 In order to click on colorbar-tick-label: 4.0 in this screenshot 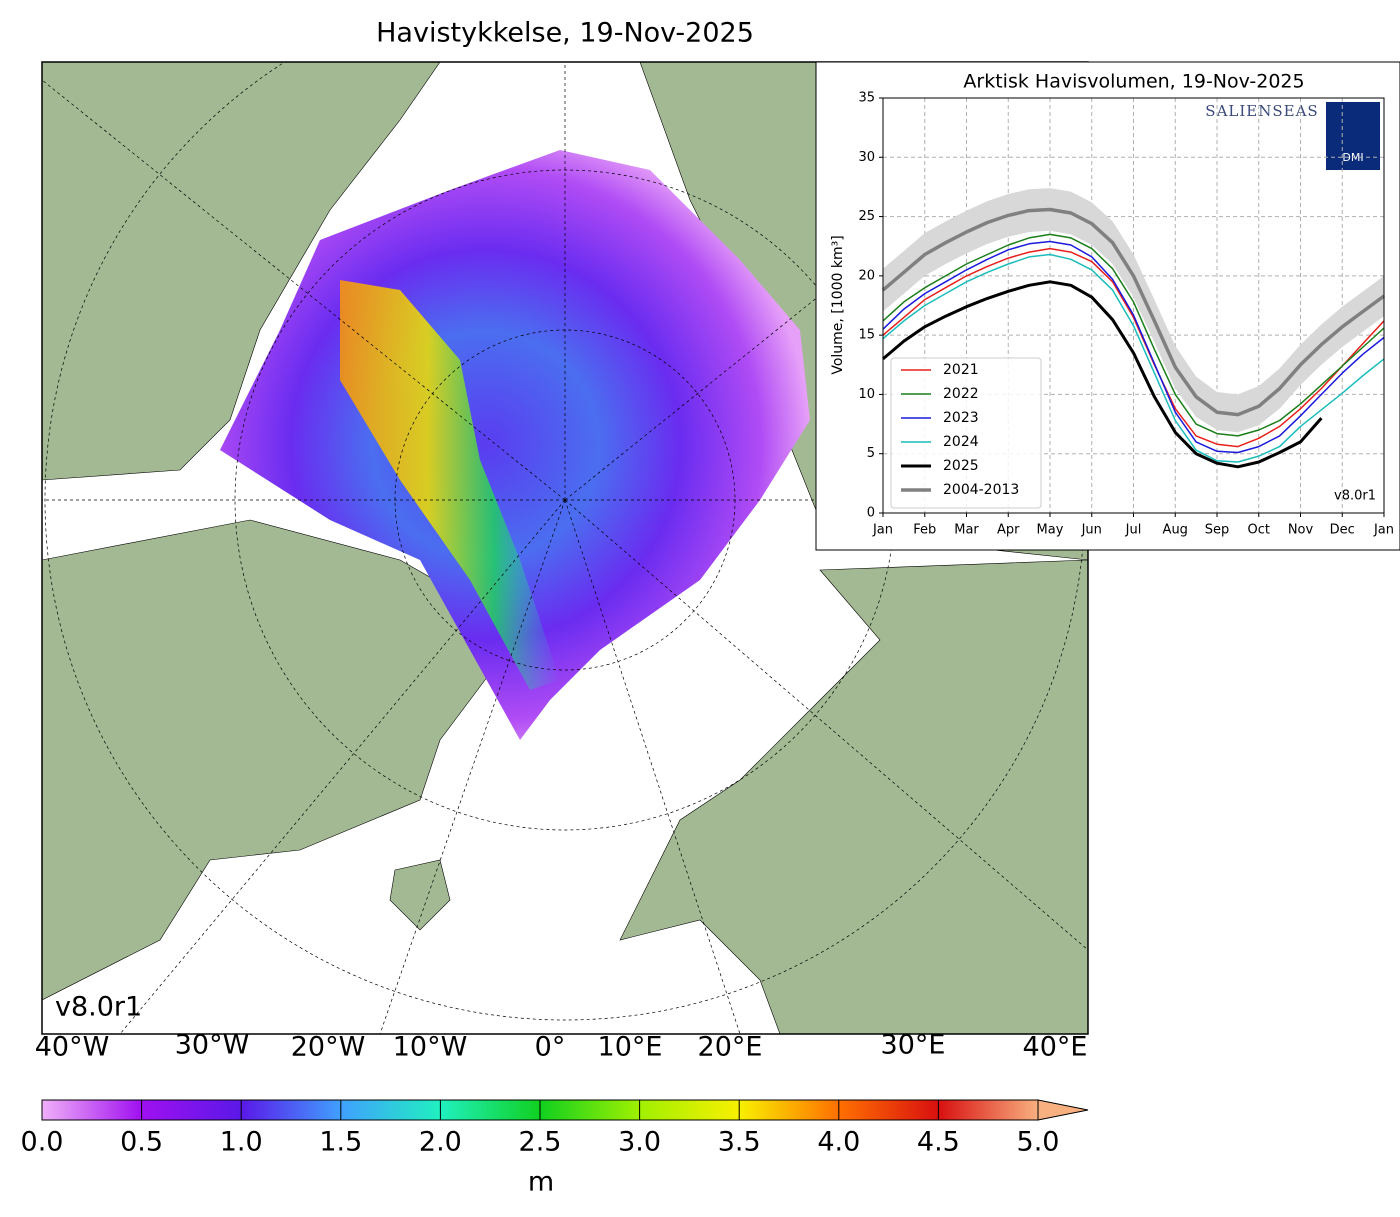, I will do `click(838, 1142)`.